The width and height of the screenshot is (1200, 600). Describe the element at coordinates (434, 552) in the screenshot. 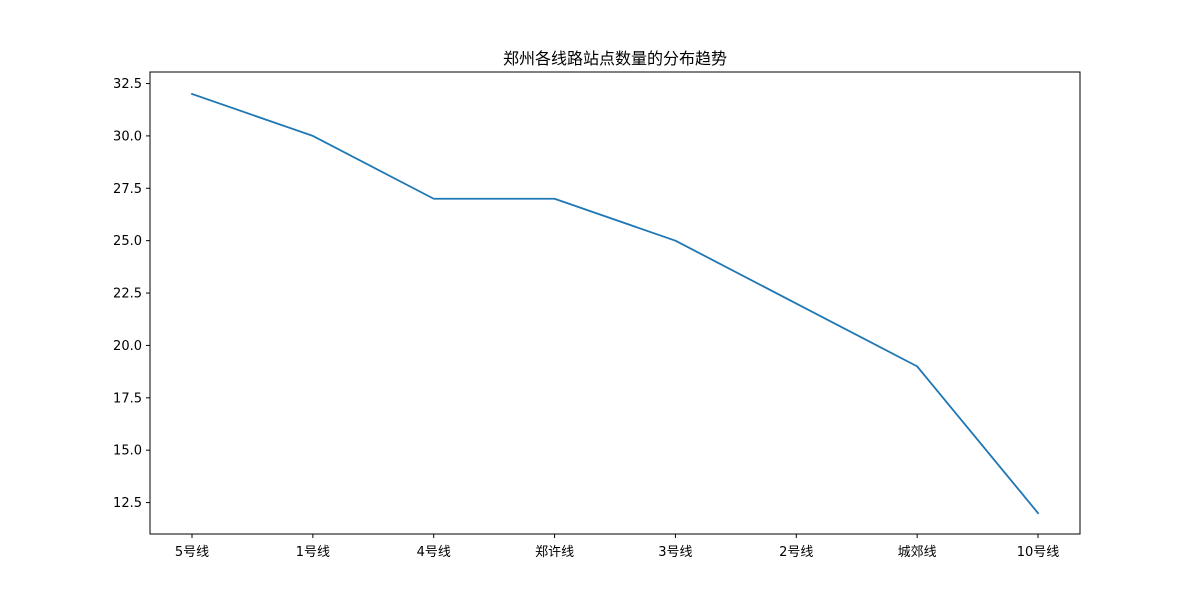

I see `x-tick-label: 4号线` at that location.